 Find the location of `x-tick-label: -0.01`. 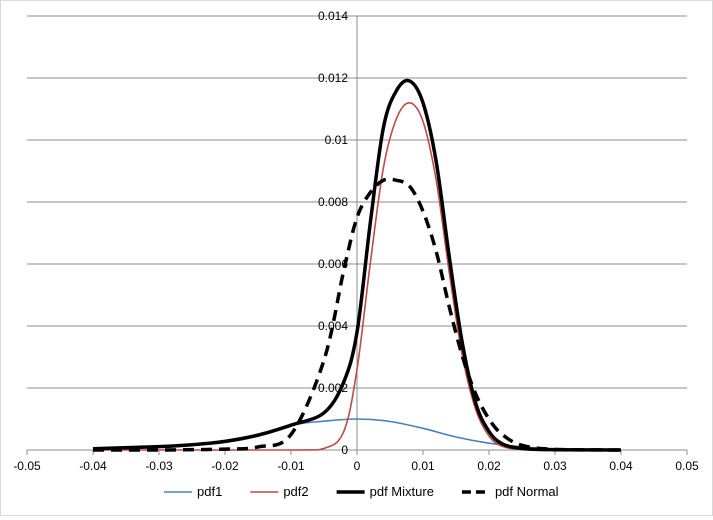

x-tick-label: -0.01 is located at coordinates (291, 466).